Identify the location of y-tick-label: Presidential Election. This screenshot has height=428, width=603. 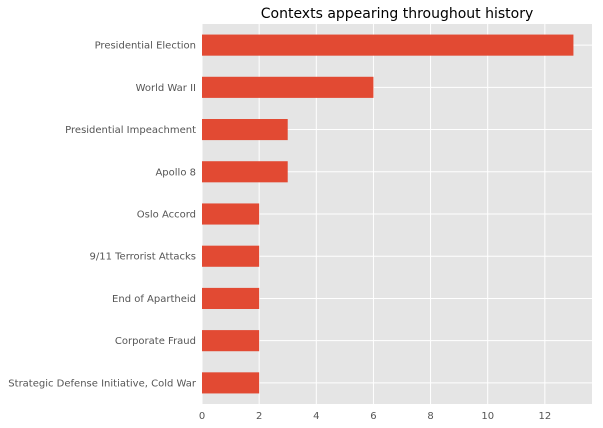
(145, 46).